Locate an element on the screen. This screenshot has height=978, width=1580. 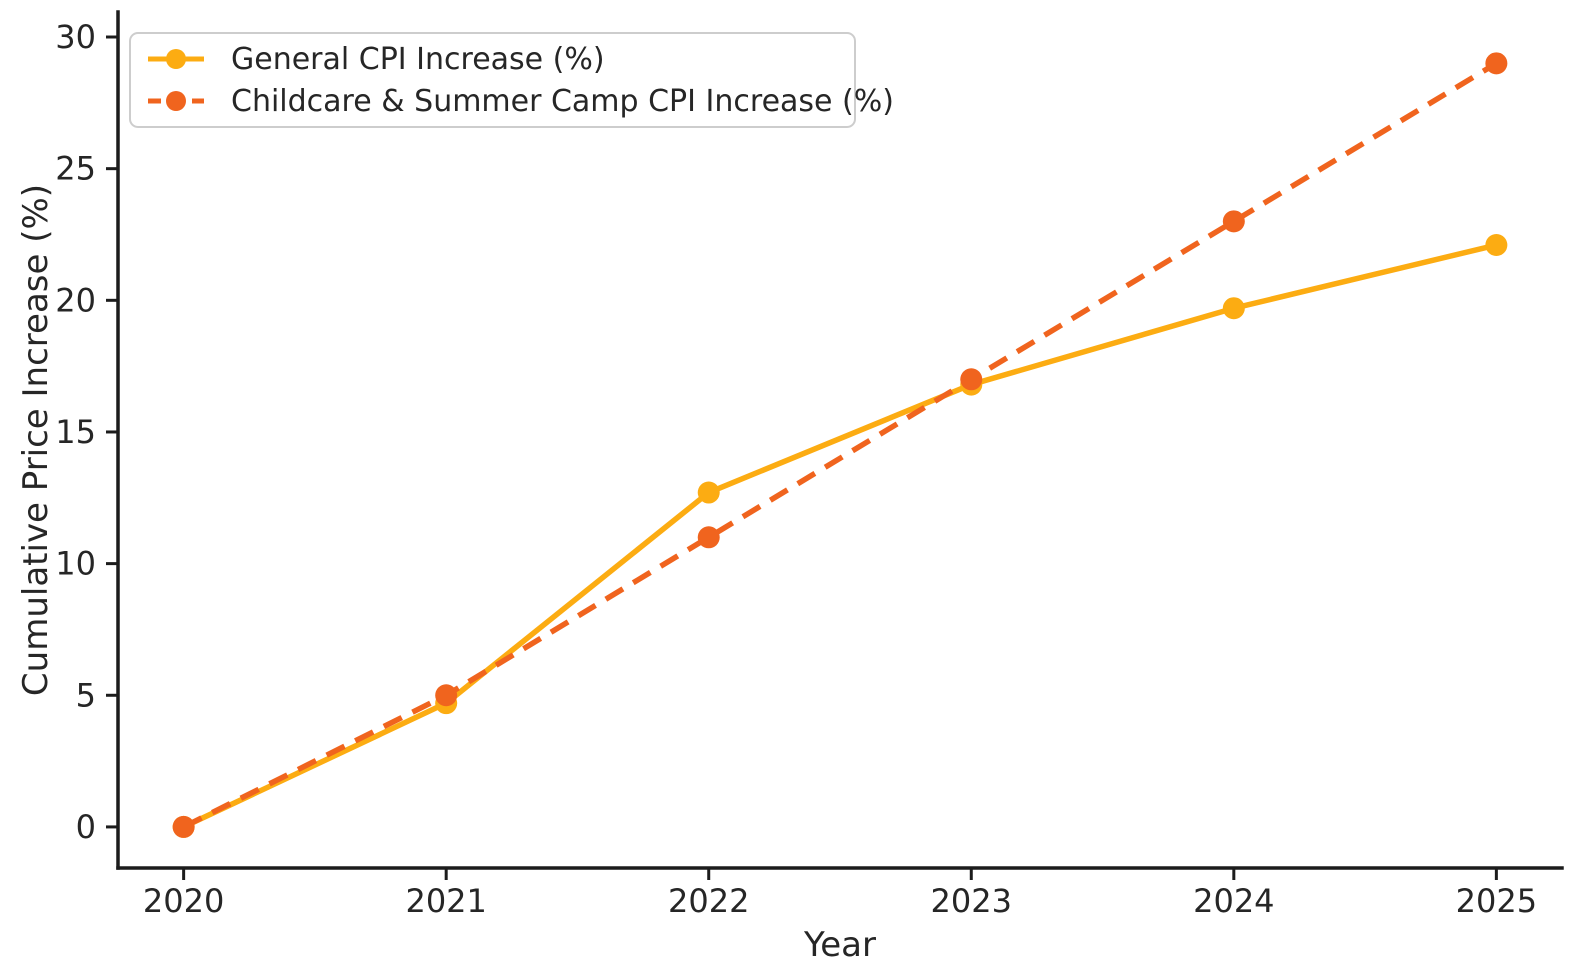
y-axis-title: Cumulative Price Increase (%) is located at coordinates (36, 440).